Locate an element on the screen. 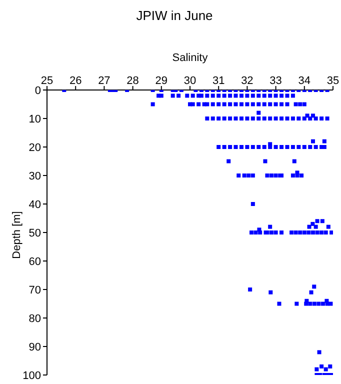 Image resolution: width=341 pixels, height=384 pixels. x-tick-label: 31 is located at coordinates (218, 81).